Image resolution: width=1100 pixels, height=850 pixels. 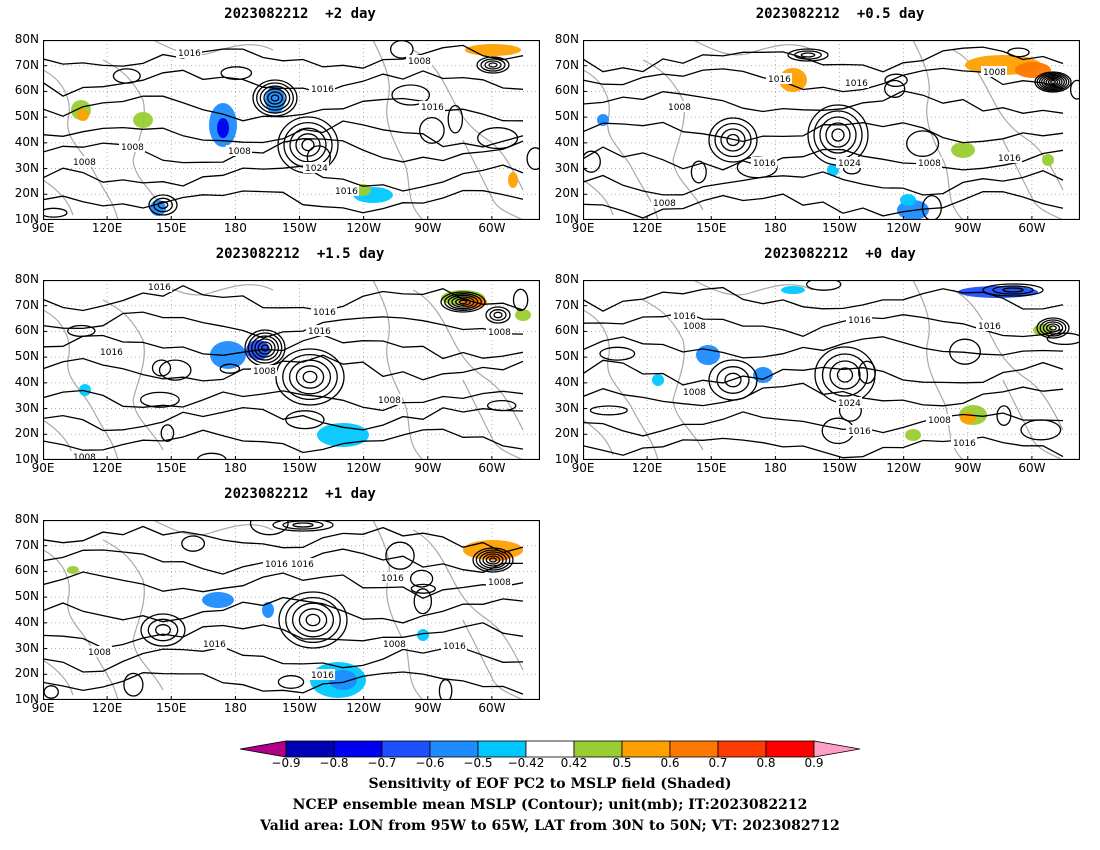 What do you see at coordinates (968, 468) in the screenshot?
I see `lon-label: 90W` at bounding box center [968, 468].